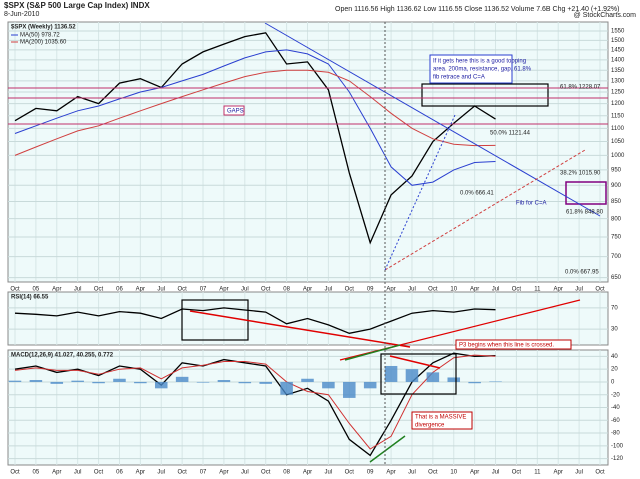 The image size is (640, 479). I want to click on fib-label: 61.8% 848.80, so click(585, 213).